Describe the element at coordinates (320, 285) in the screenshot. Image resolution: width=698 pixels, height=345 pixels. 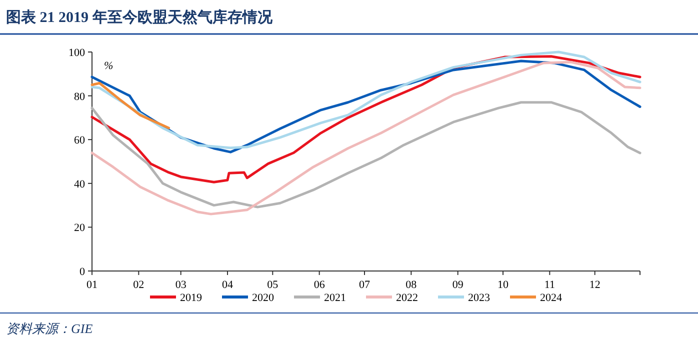
I see `x-tick-label: 06` at that location.